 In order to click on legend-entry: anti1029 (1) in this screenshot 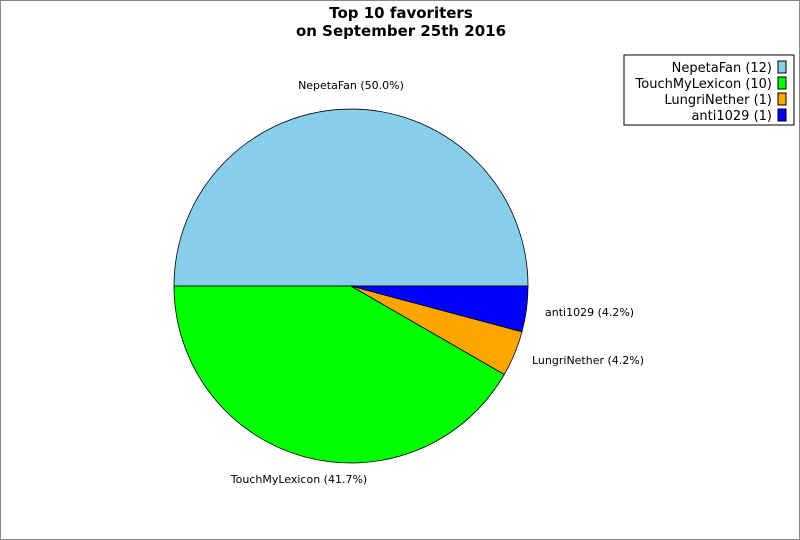, I will do `click(731, 116)`.